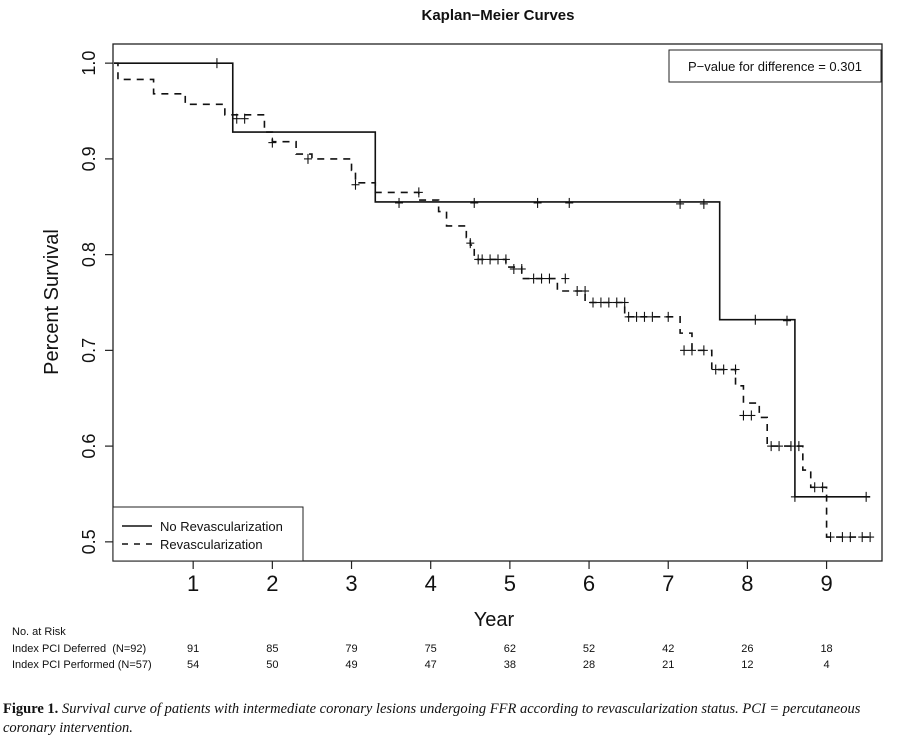  Describe the element at coordinates (272, 649) in the screenshot. I see `risk-value: 85` at that location.